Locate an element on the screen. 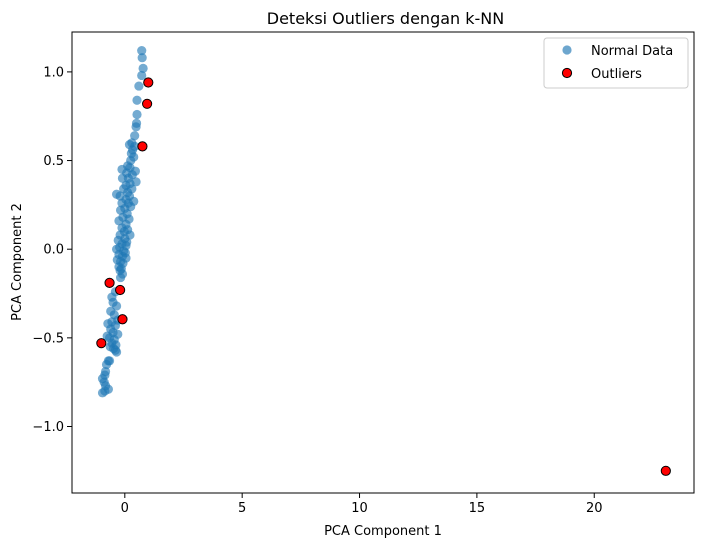  legend-marker-normal is located at coordinates (567, 50).